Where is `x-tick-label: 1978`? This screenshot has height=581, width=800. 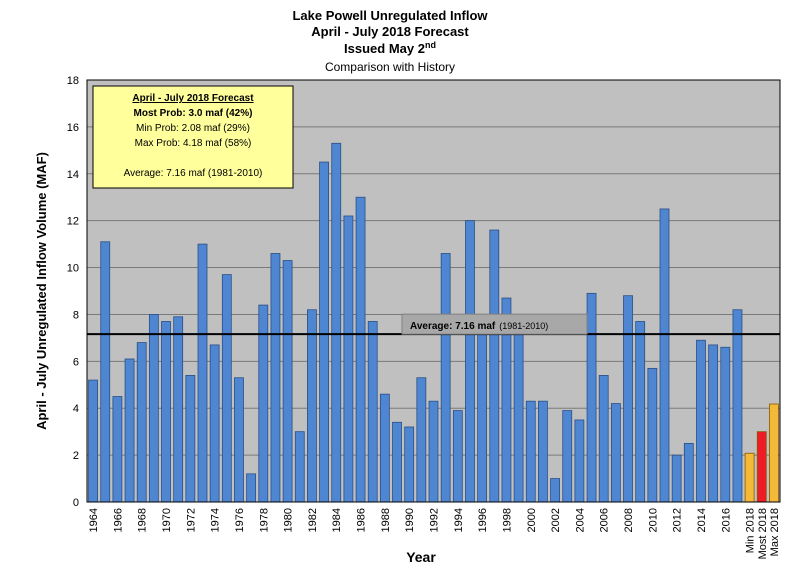 x-tick-label: 1978 is located at coordinates (264, 520).